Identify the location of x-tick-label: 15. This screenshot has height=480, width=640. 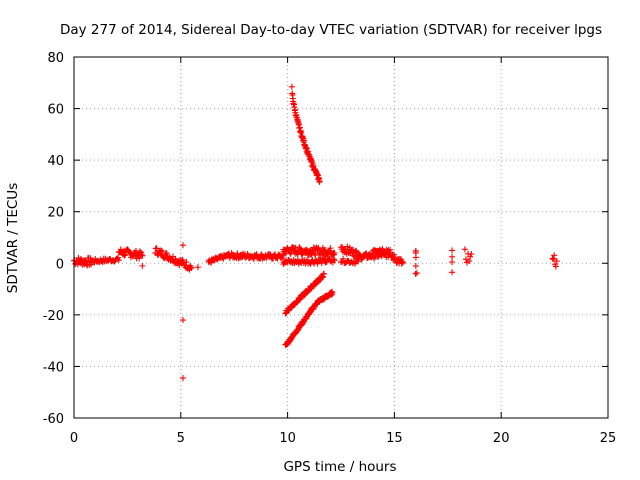
(394, 438).